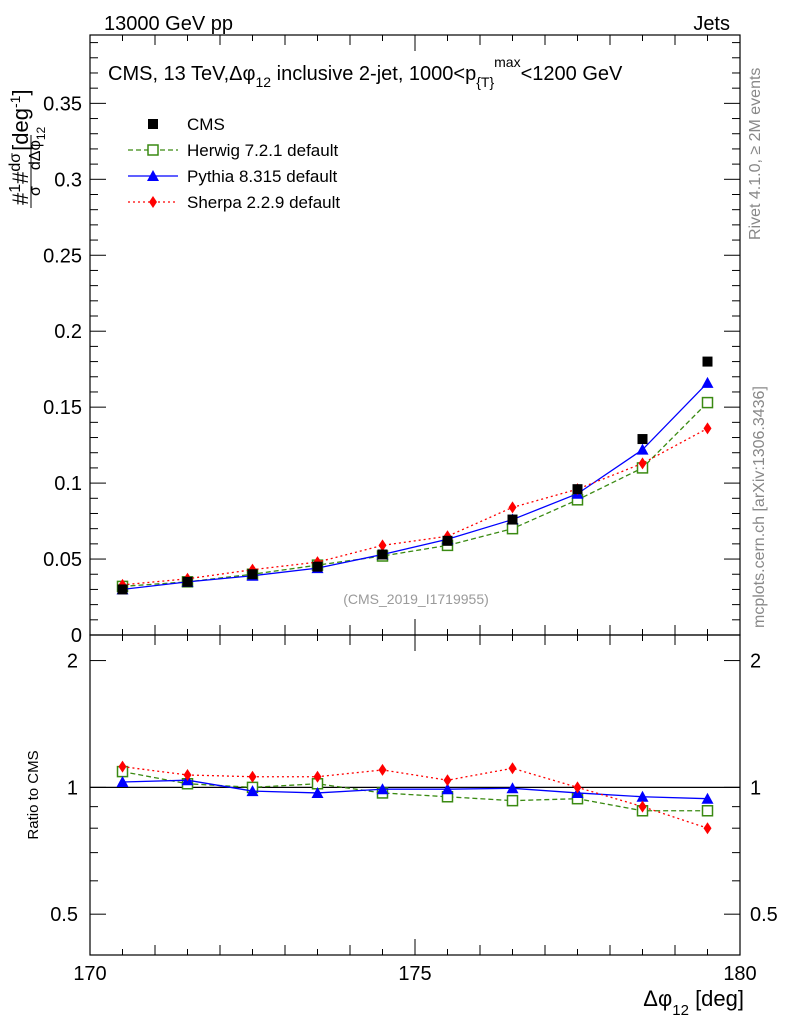 The height and width of the screenshot is (1024, 786). Describe the element at coordinates (764, 915) in the screenshot. I see `ratio-tick-label-right: 0.5` at that location.